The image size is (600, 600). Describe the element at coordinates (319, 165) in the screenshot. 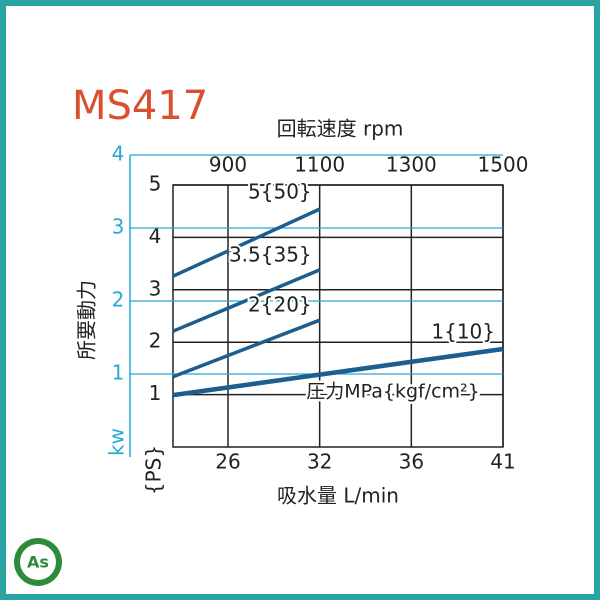

I see `x-tick-label: 1100` at that location.